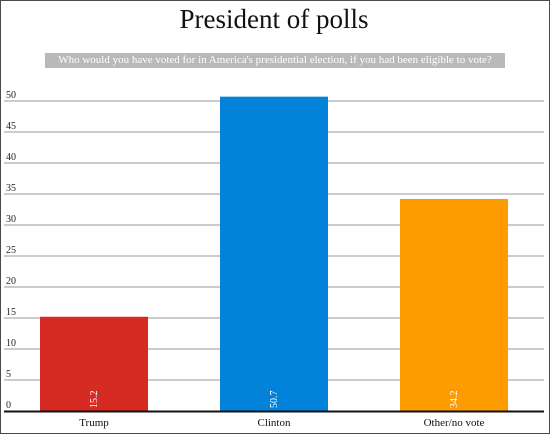  I want to click on y-tick-label: 0, so click(8, 405).